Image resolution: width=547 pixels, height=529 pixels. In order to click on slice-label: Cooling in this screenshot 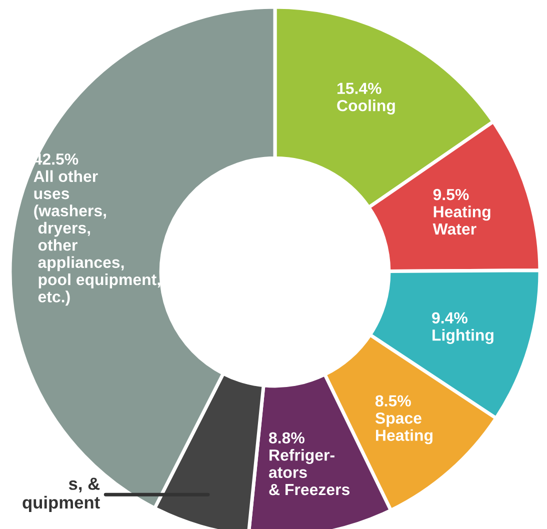, I will do `click(366, 107)`.